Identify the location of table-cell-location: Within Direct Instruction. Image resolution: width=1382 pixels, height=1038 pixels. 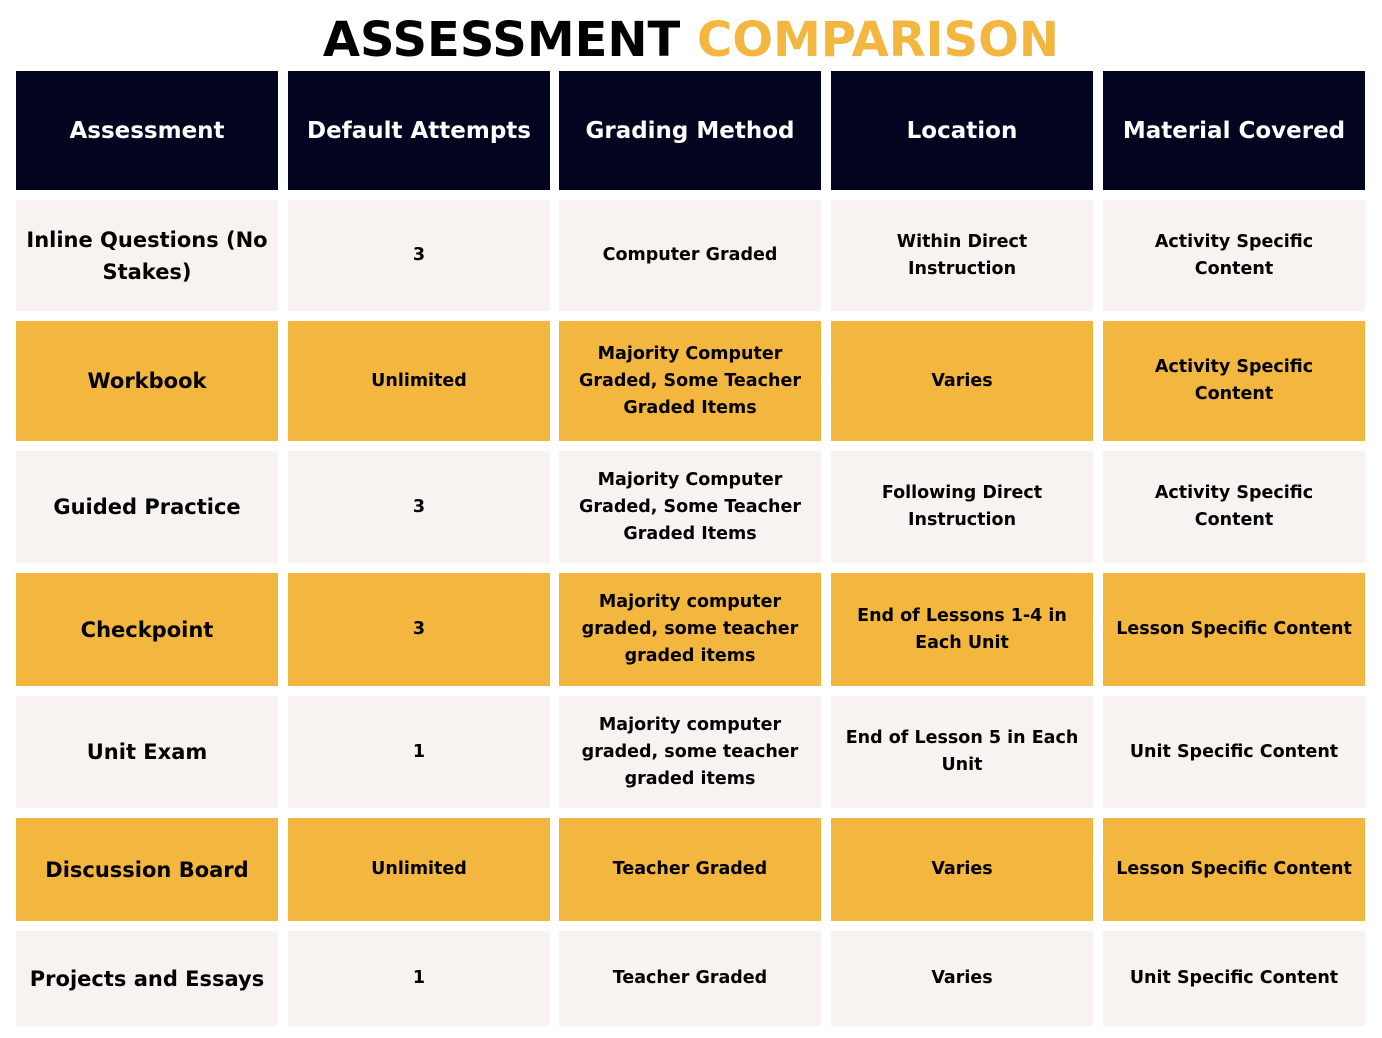
(962, 255).